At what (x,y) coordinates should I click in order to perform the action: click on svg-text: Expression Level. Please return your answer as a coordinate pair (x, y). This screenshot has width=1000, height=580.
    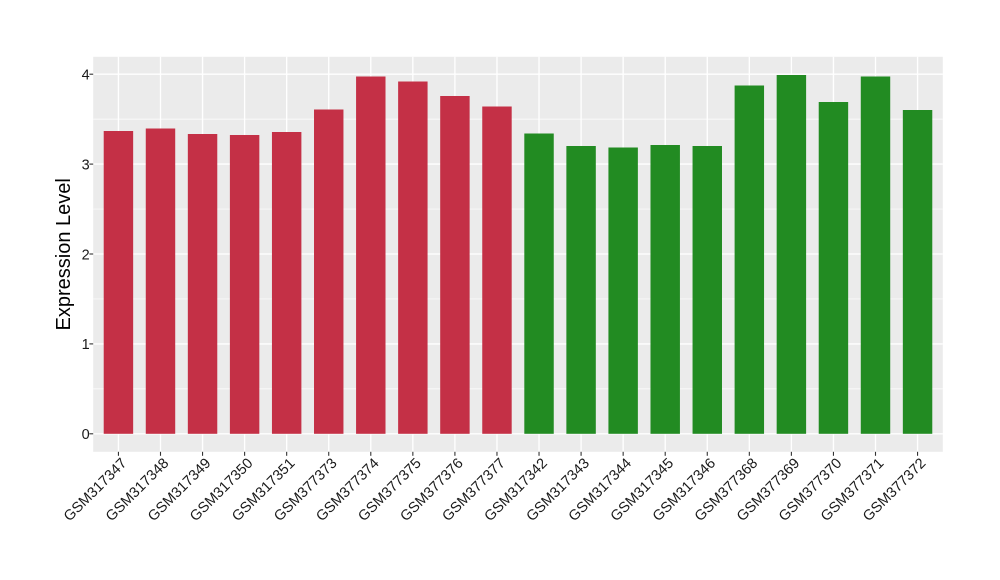
    Looking at the image, I should click on (64, 254).